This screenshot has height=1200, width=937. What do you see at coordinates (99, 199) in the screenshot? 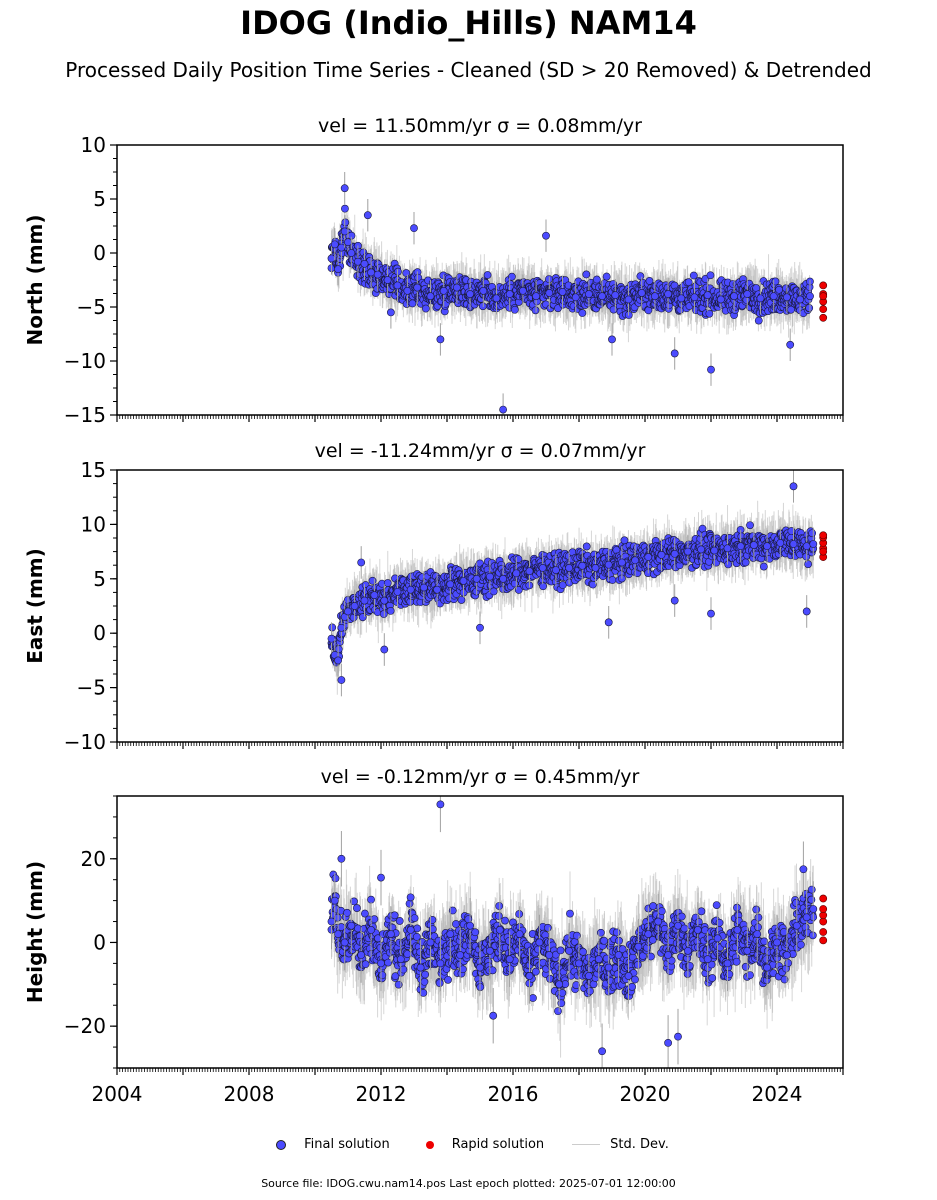
I see `y-tick-label: 5` at bounding box center [99, 199].